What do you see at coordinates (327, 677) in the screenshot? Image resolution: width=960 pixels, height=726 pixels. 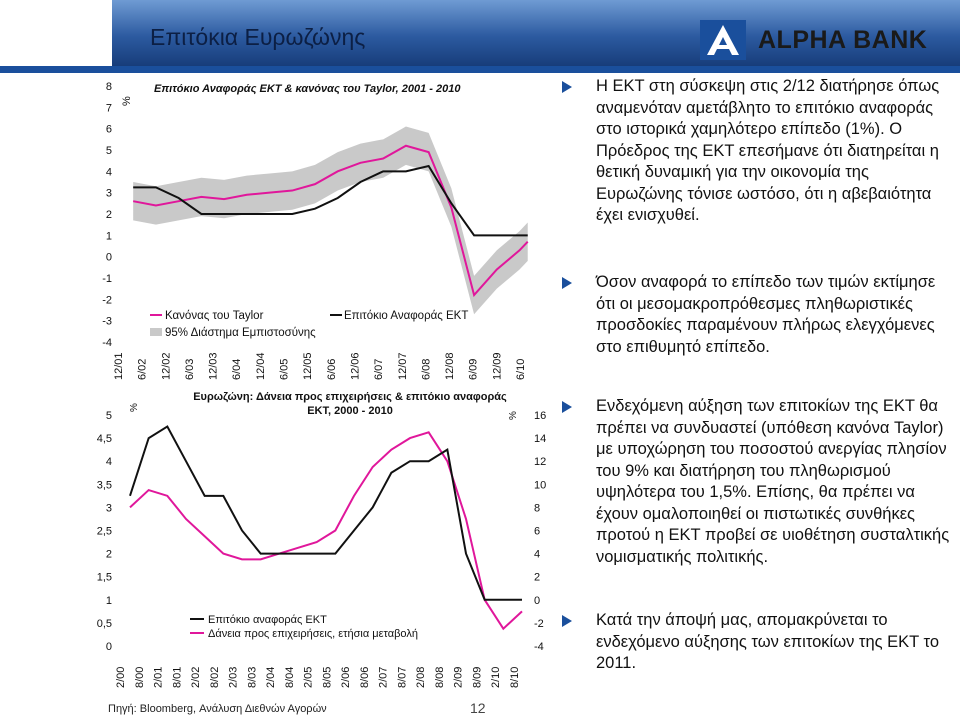 I see `chart2-x-tick: 8/05` at bounding box center [327, 677].